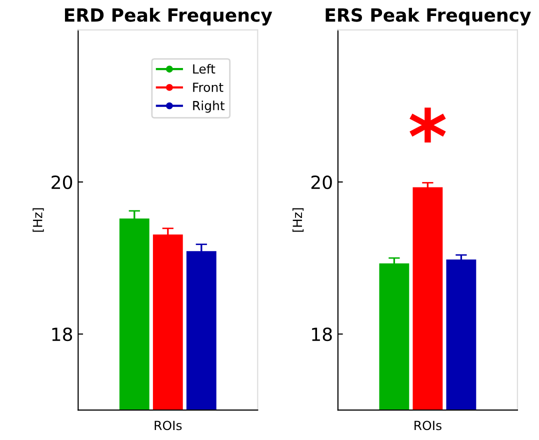 Image resolution: width=539 pixels, height=440 pixels. Describe the element at coordinates (204, 69) in the screenshot. I see `legend-label: Left` at that location.